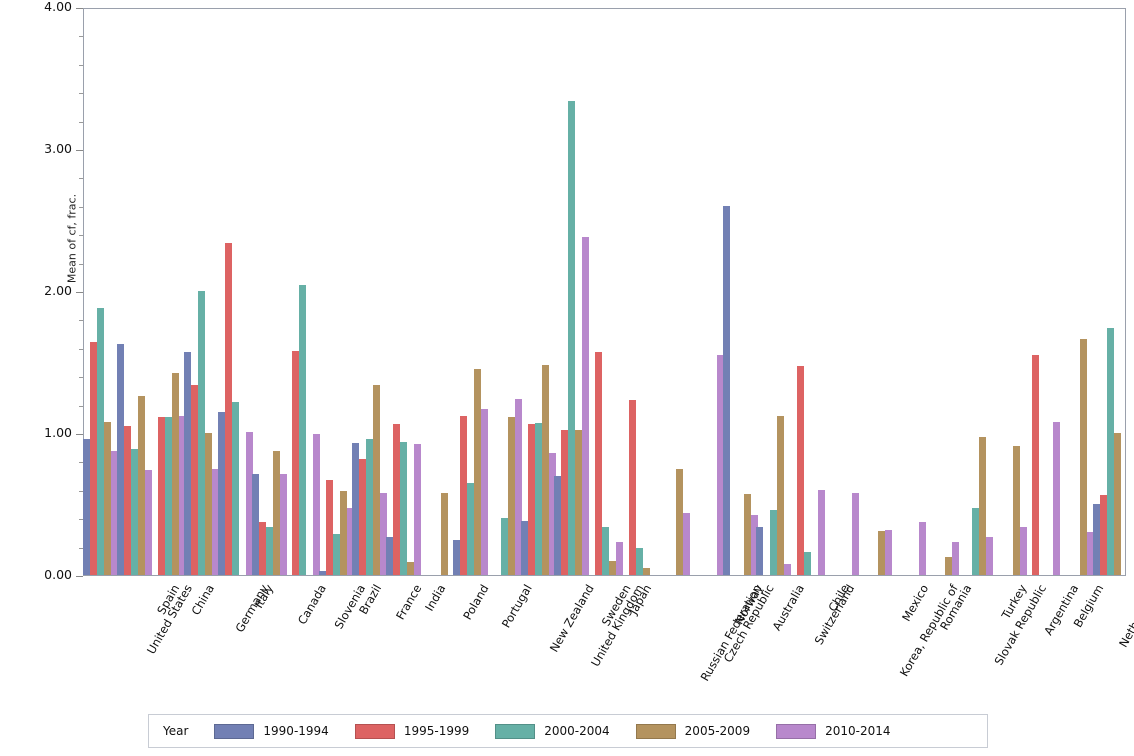 The width and height of the screenshot is (1134, 756). I want to click on legend-item: 1995-1999, so click(411, 731).